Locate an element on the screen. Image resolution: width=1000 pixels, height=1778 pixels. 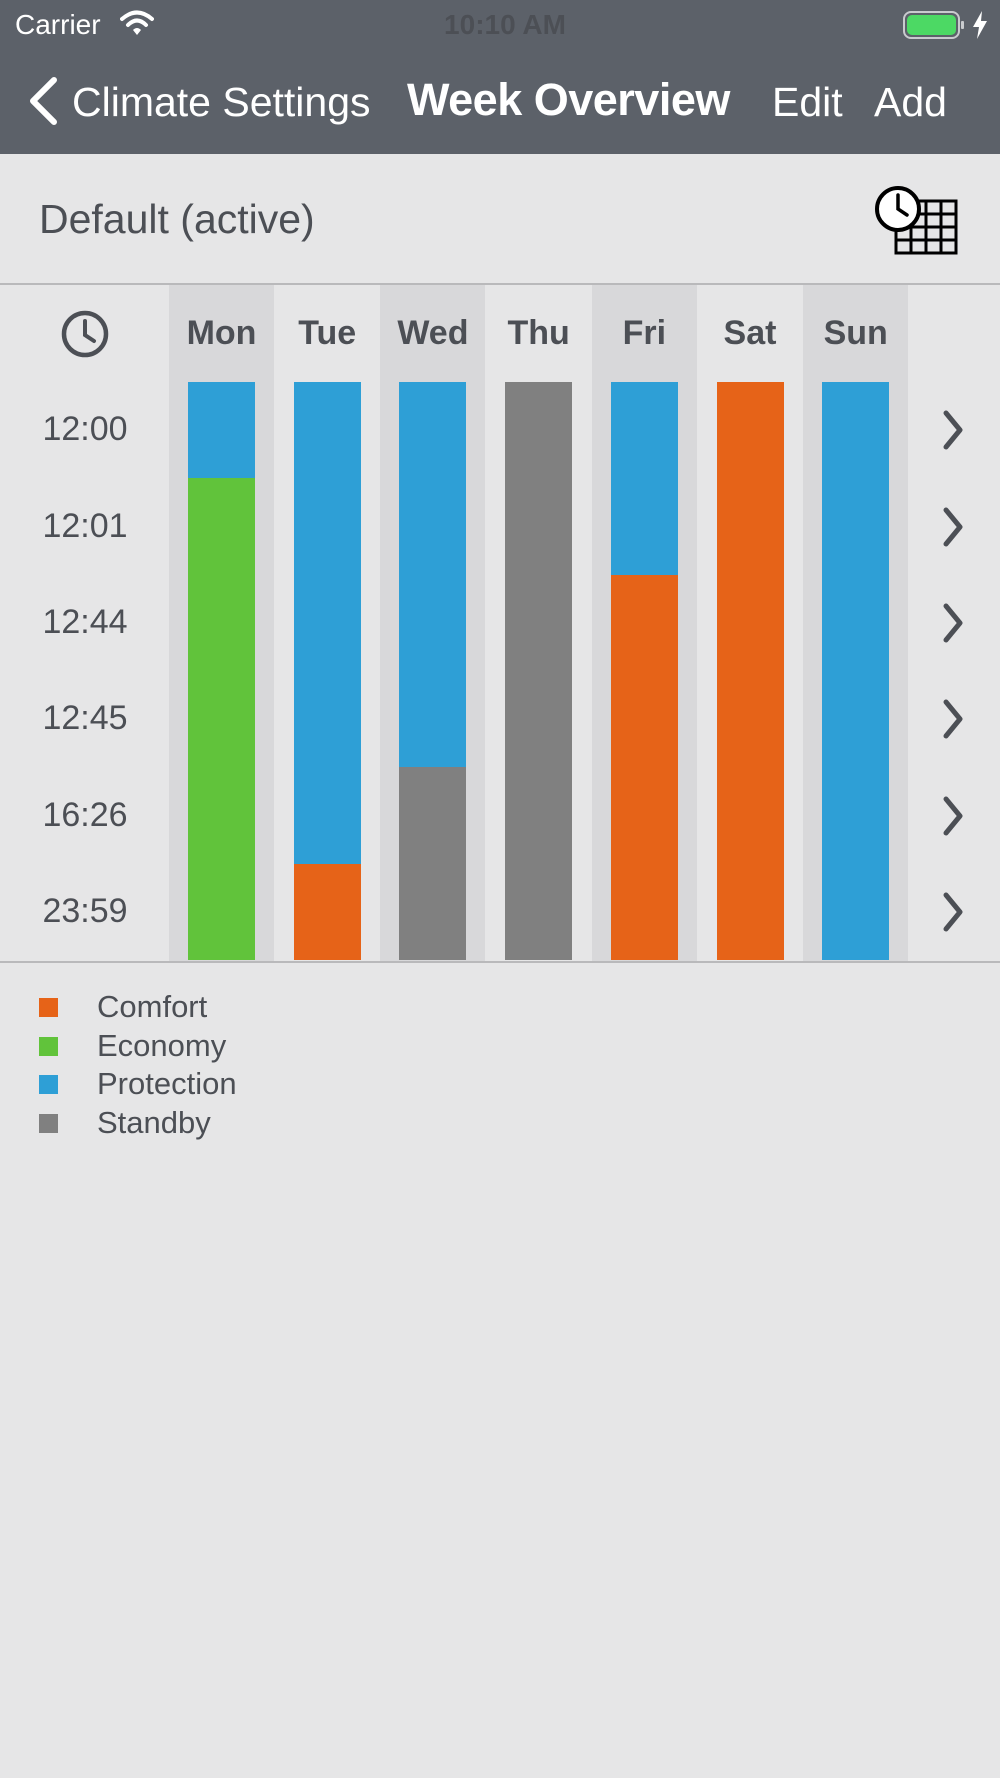
navigation-bar: Climate Settings Week Overview Edit Add is located at coordinates (500, 100).